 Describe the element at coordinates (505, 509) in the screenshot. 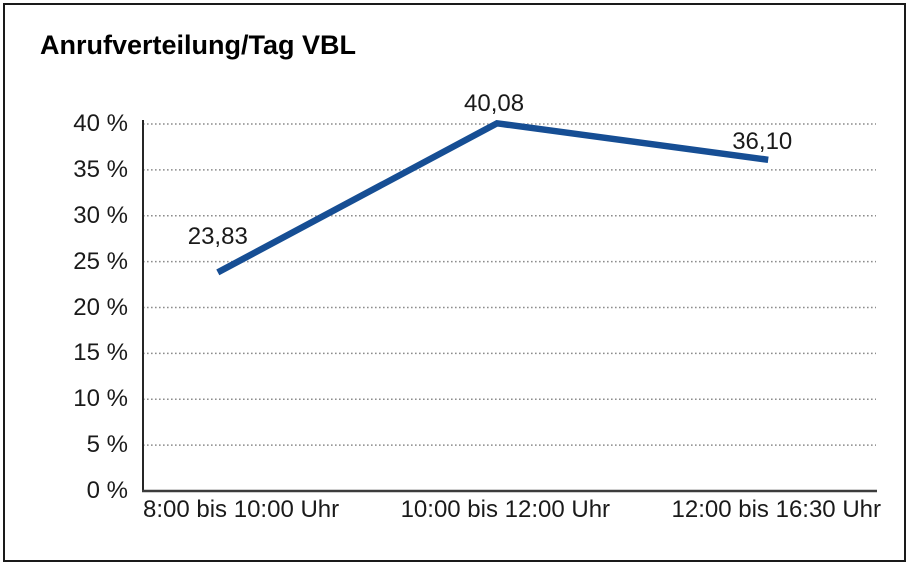

I see `x-tick-label: 10:00 bis 12:00 Uhr` at that location.